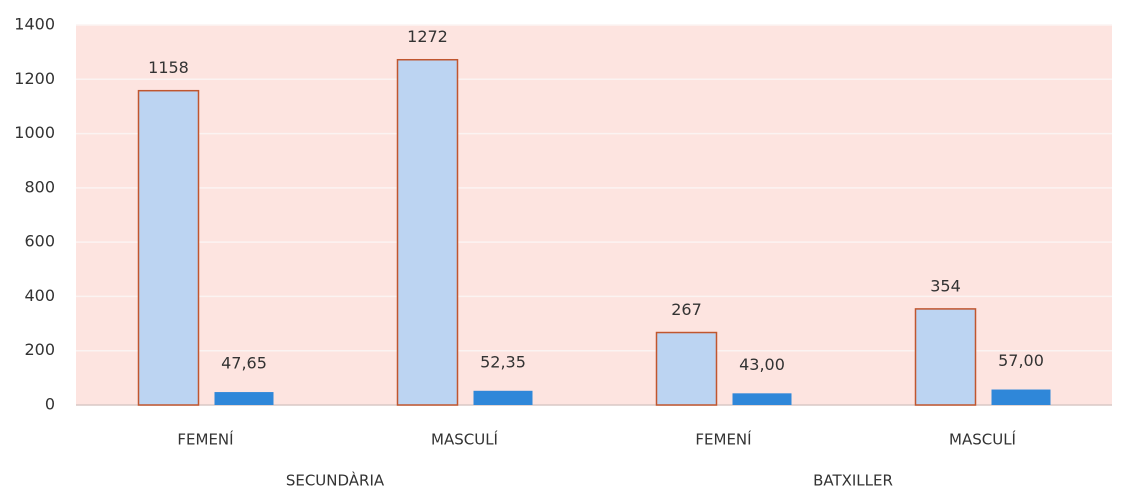 The height and width of the screenshot is (493, 1126). I want to click on value-label: 354, so click(945, 285).